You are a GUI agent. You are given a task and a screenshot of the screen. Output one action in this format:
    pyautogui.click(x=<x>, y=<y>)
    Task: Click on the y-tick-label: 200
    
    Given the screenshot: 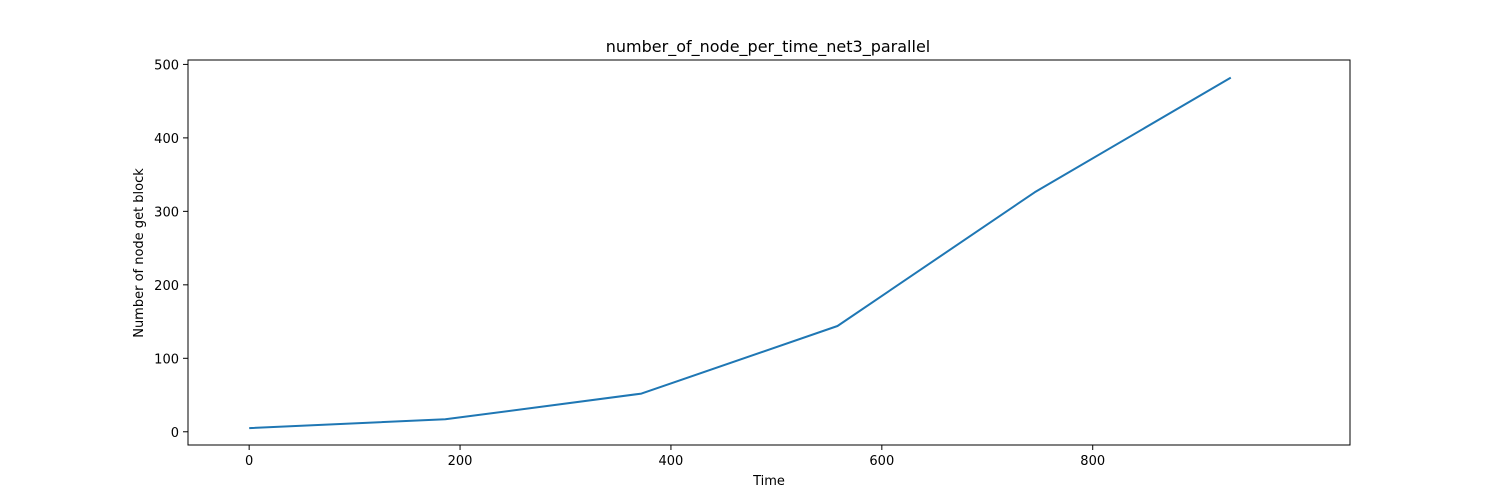 What is the action you would take?
    pyautogui.click(x=166, y=286)
    